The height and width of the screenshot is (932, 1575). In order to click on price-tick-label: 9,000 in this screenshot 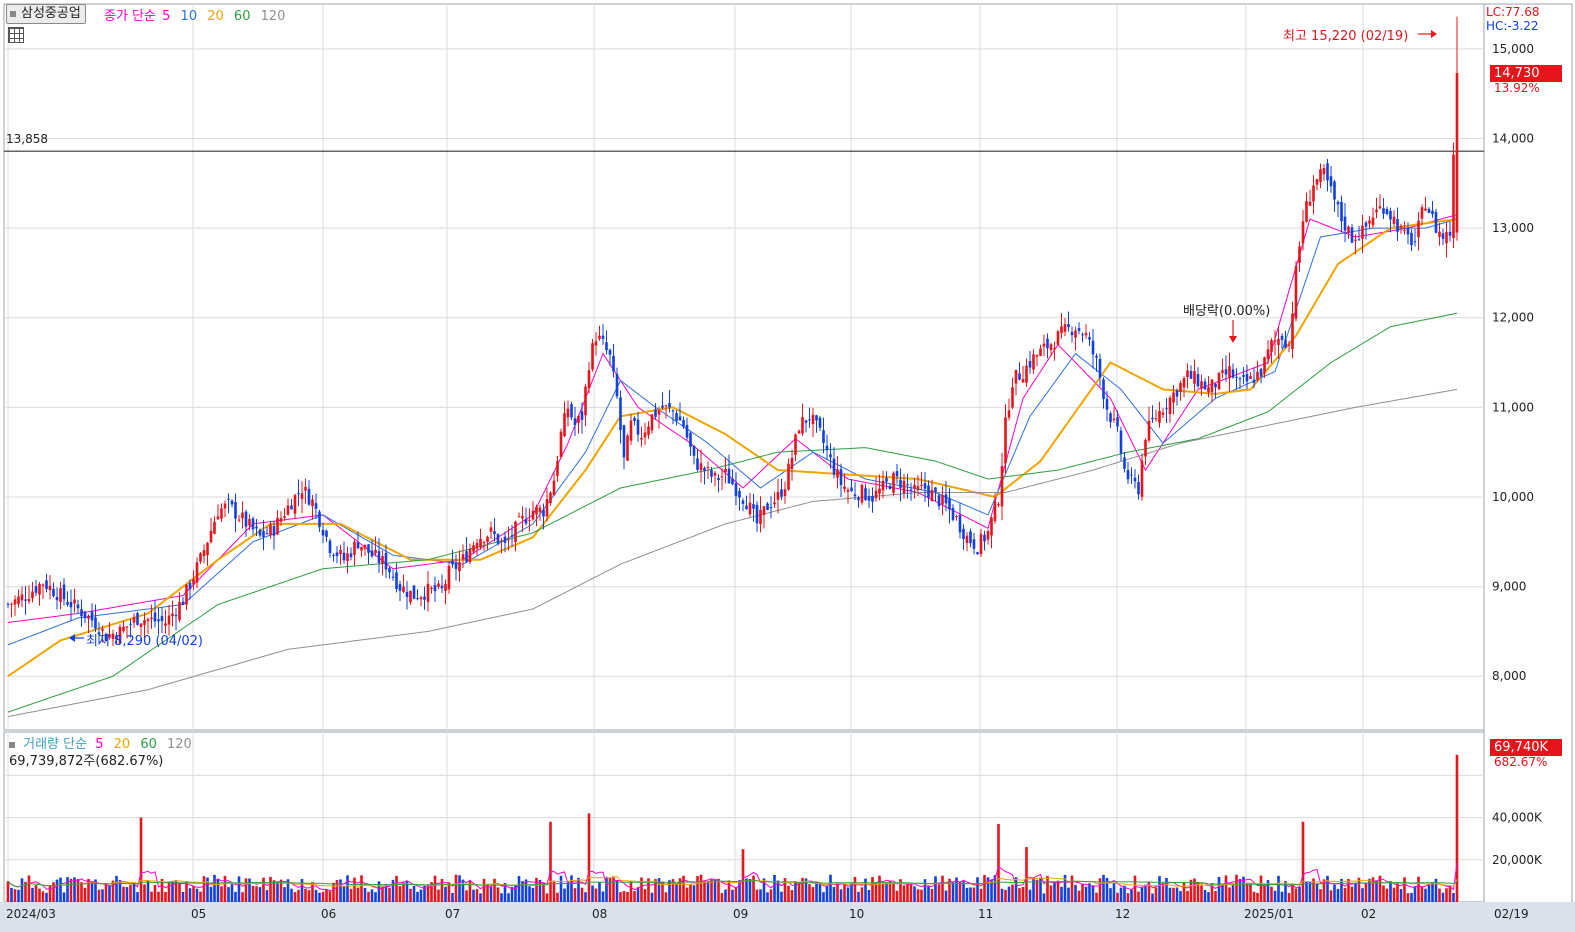, I will do `click(1509, 587)`.